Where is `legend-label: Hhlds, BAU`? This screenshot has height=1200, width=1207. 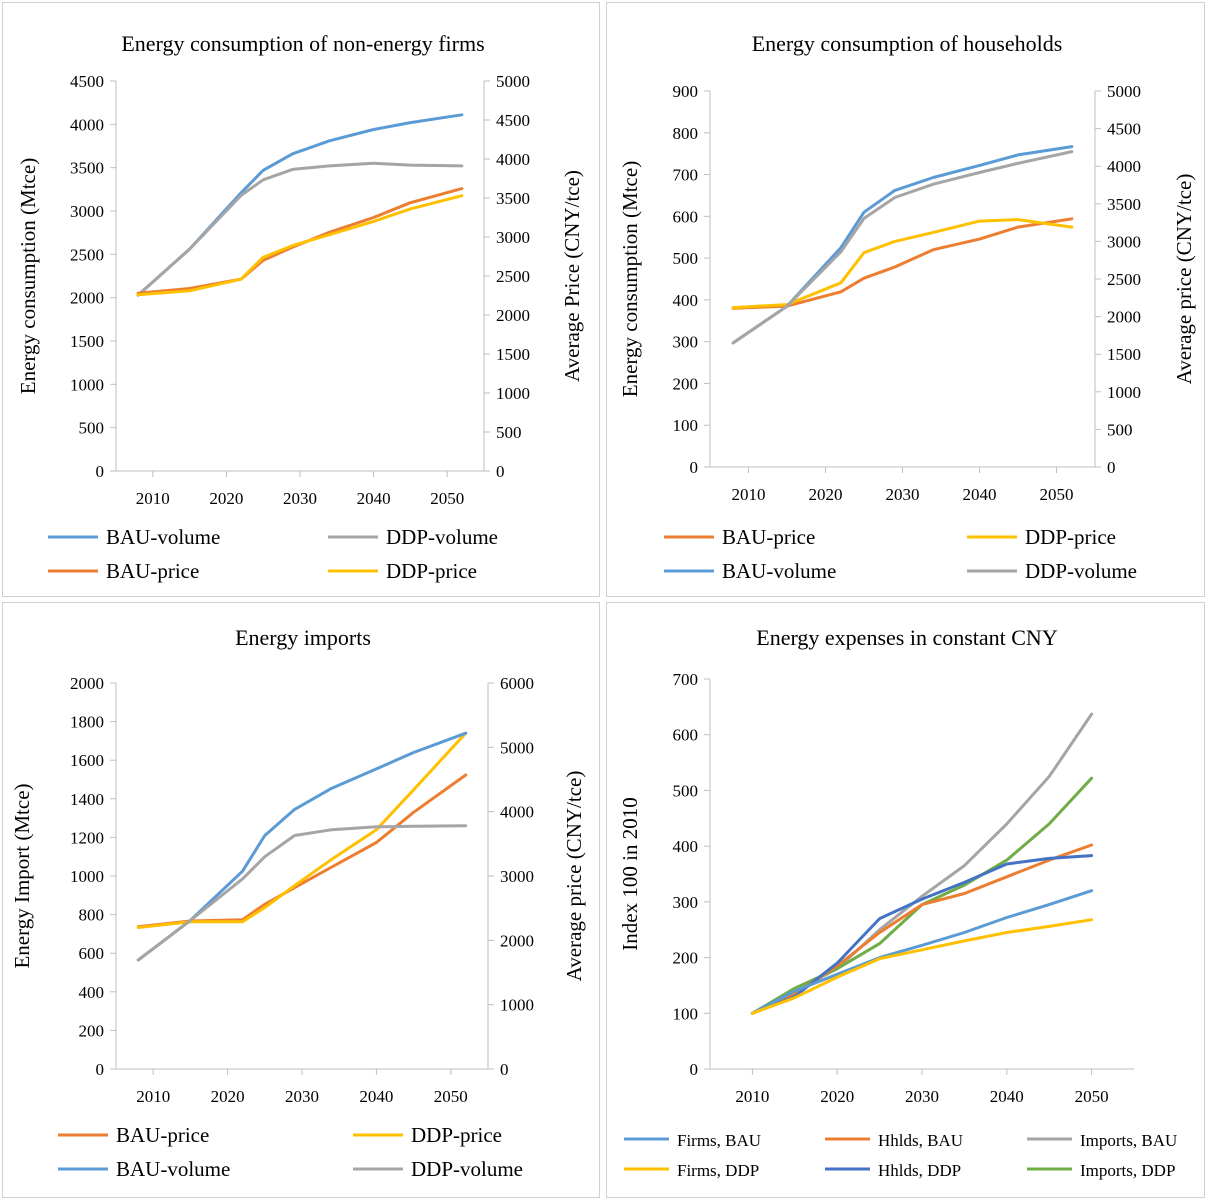 legend-label: Hhlds, BAU is located at coordinates (920, 1140).